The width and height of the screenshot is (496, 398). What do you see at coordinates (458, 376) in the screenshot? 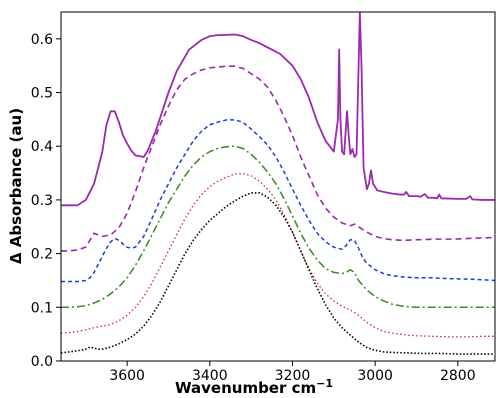
I see `x-tick-label: 2800` at bounding box center [458, 376].